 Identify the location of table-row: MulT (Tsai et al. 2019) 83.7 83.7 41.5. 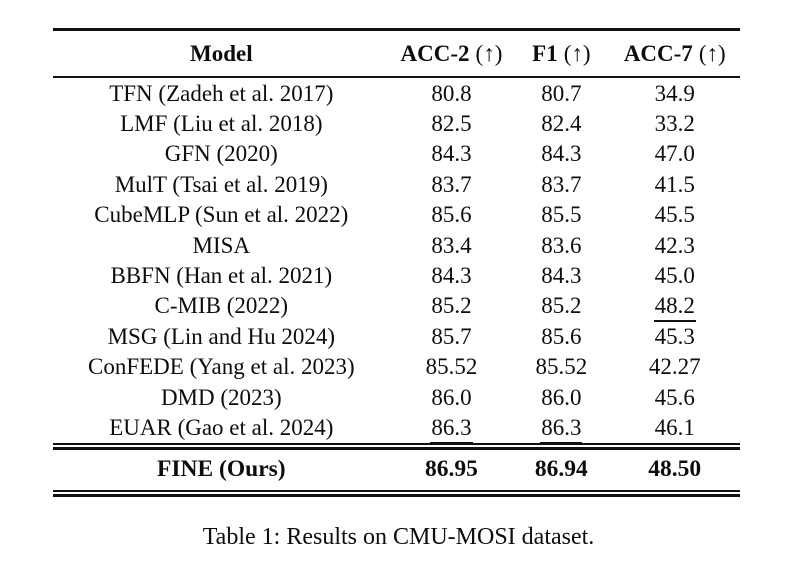
(396, 184).